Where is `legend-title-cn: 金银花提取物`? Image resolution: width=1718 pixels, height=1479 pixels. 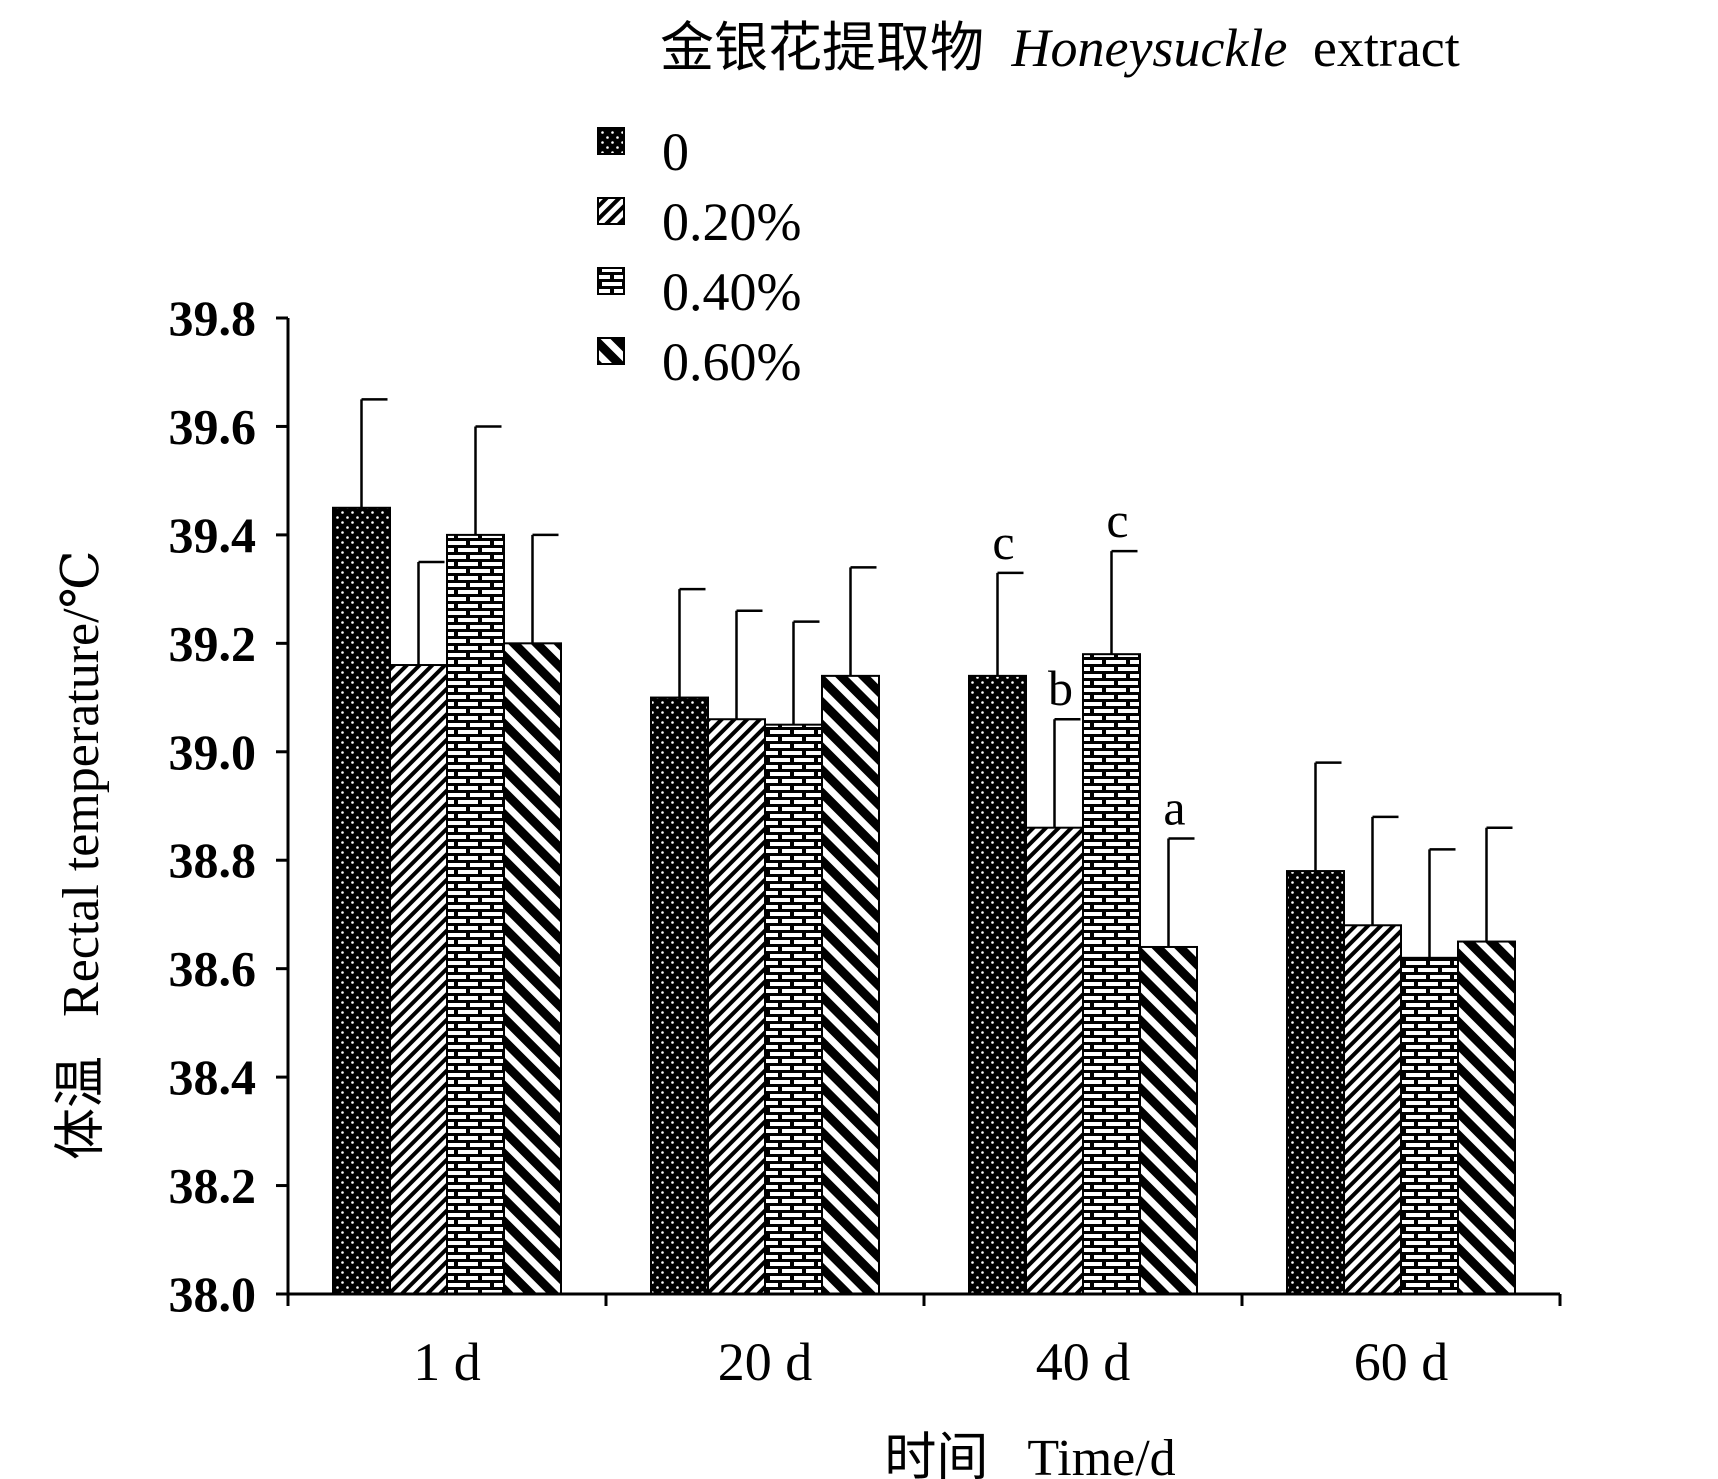
legend-title-cn: 金银花提取物 is located at coordinates (822, 48).